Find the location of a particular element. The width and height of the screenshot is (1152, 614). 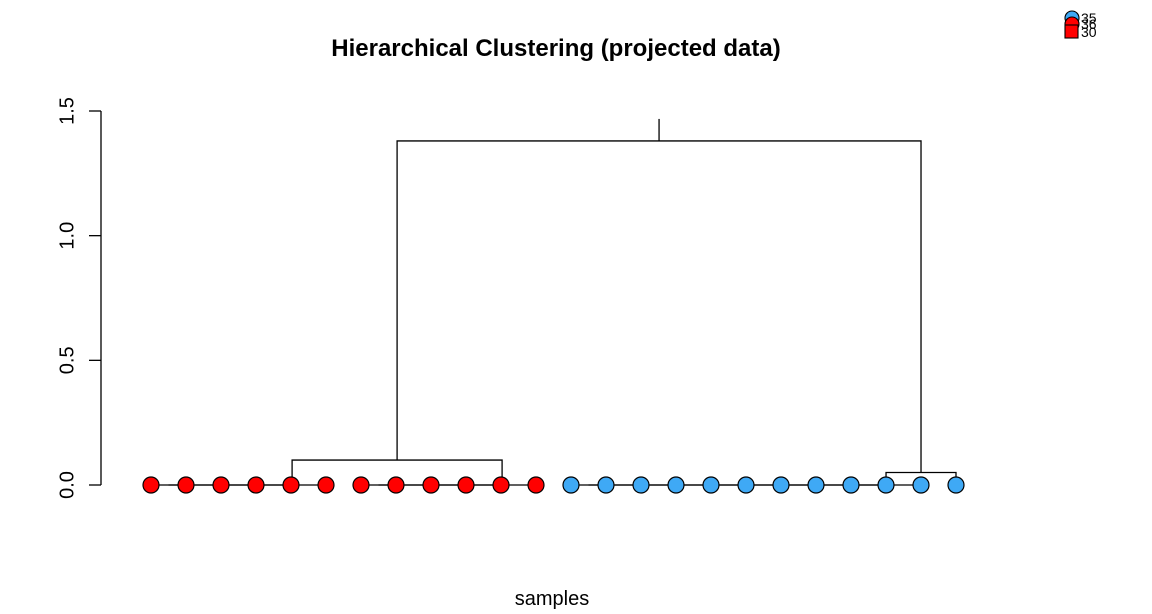

legend-label: 30 is located at coordinates (1089, 32).